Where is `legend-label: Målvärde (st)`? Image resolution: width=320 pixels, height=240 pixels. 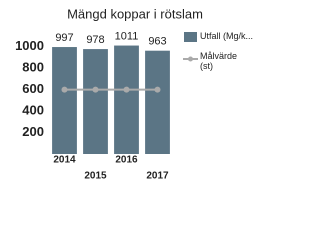
legend-label: Målvärde (st) is located at coordinates (219, 61).